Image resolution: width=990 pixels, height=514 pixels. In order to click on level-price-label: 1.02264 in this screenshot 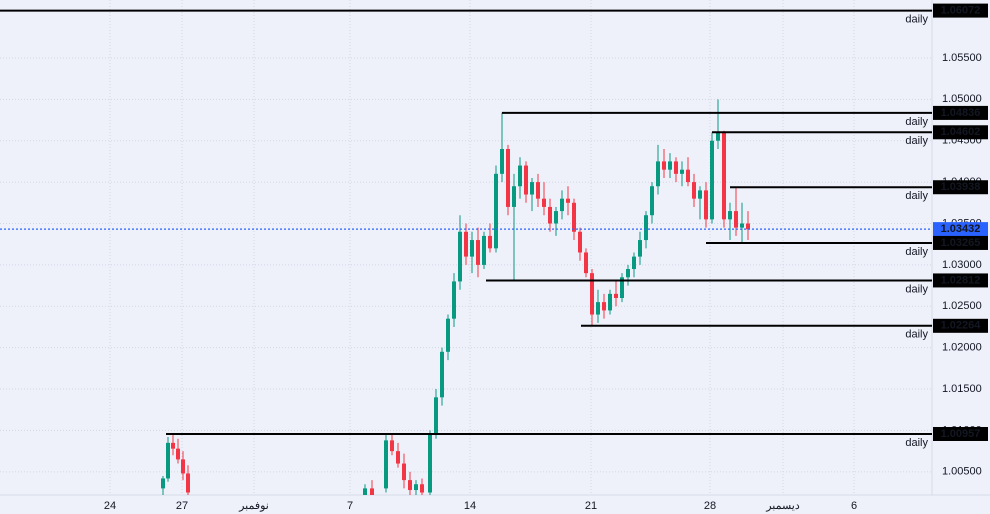, I will do `click(961, 326)`.